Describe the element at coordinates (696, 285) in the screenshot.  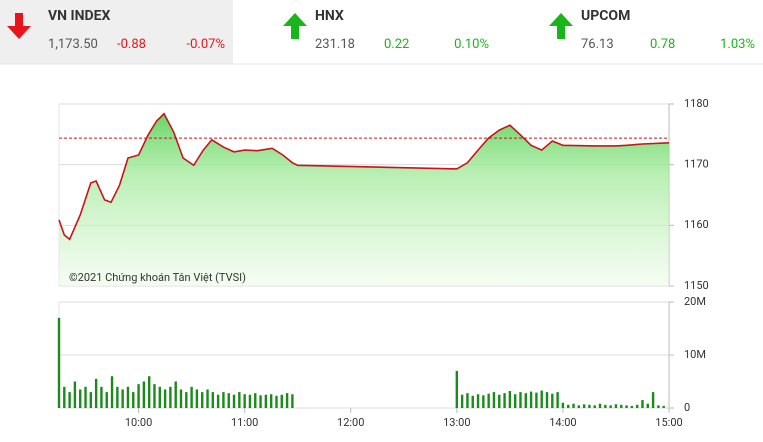
I see `y-tick-label: 1150` at that location.